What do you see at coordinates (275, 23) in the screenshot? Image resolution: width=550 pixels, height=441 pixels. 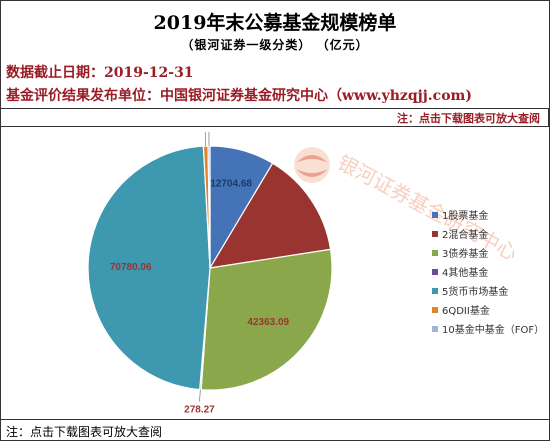 I see `chart-title: 2019年末公募基金规模榜单` at bounding box center [275, 23].